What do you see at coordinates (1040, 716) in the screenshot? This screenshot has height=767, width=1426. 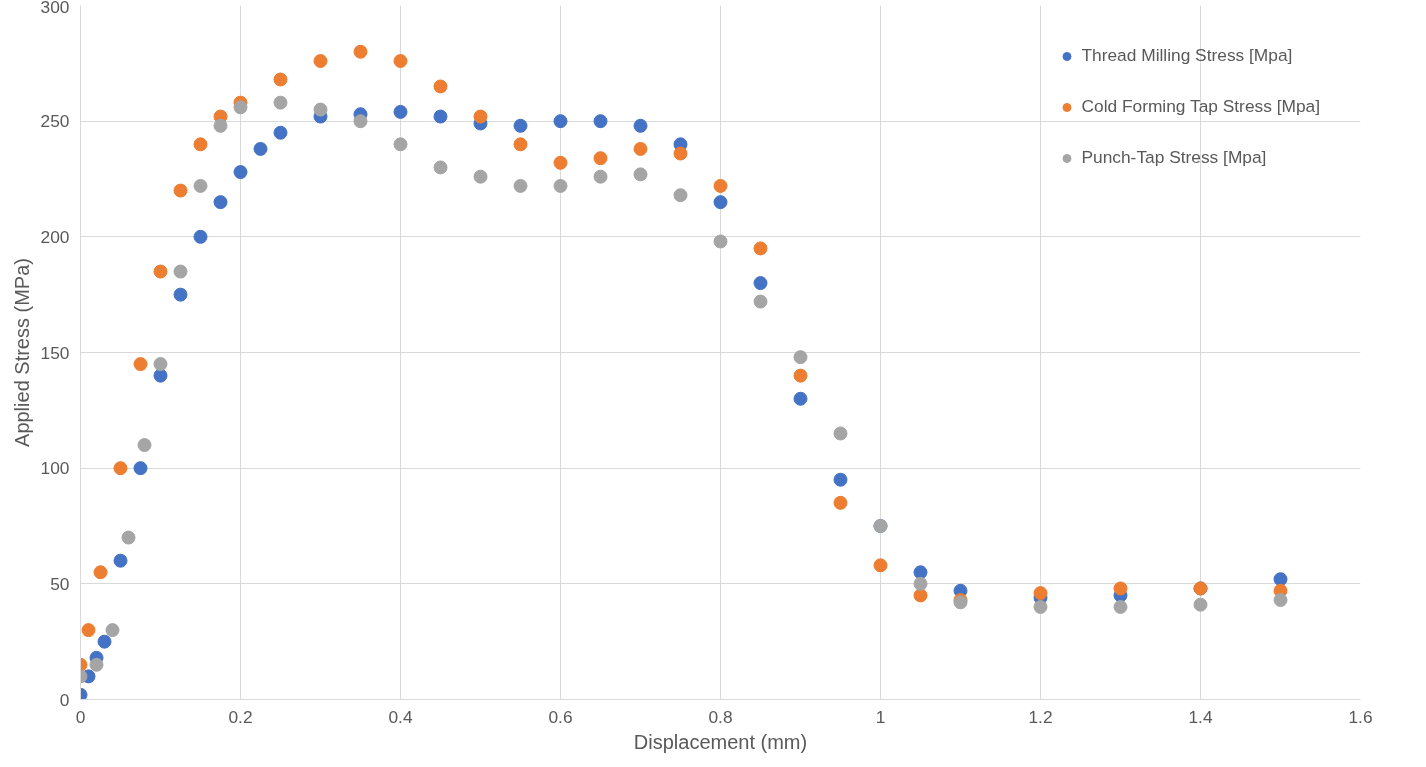 I see `x-tick-label: 1.2` at bounding box center [1040, 716].